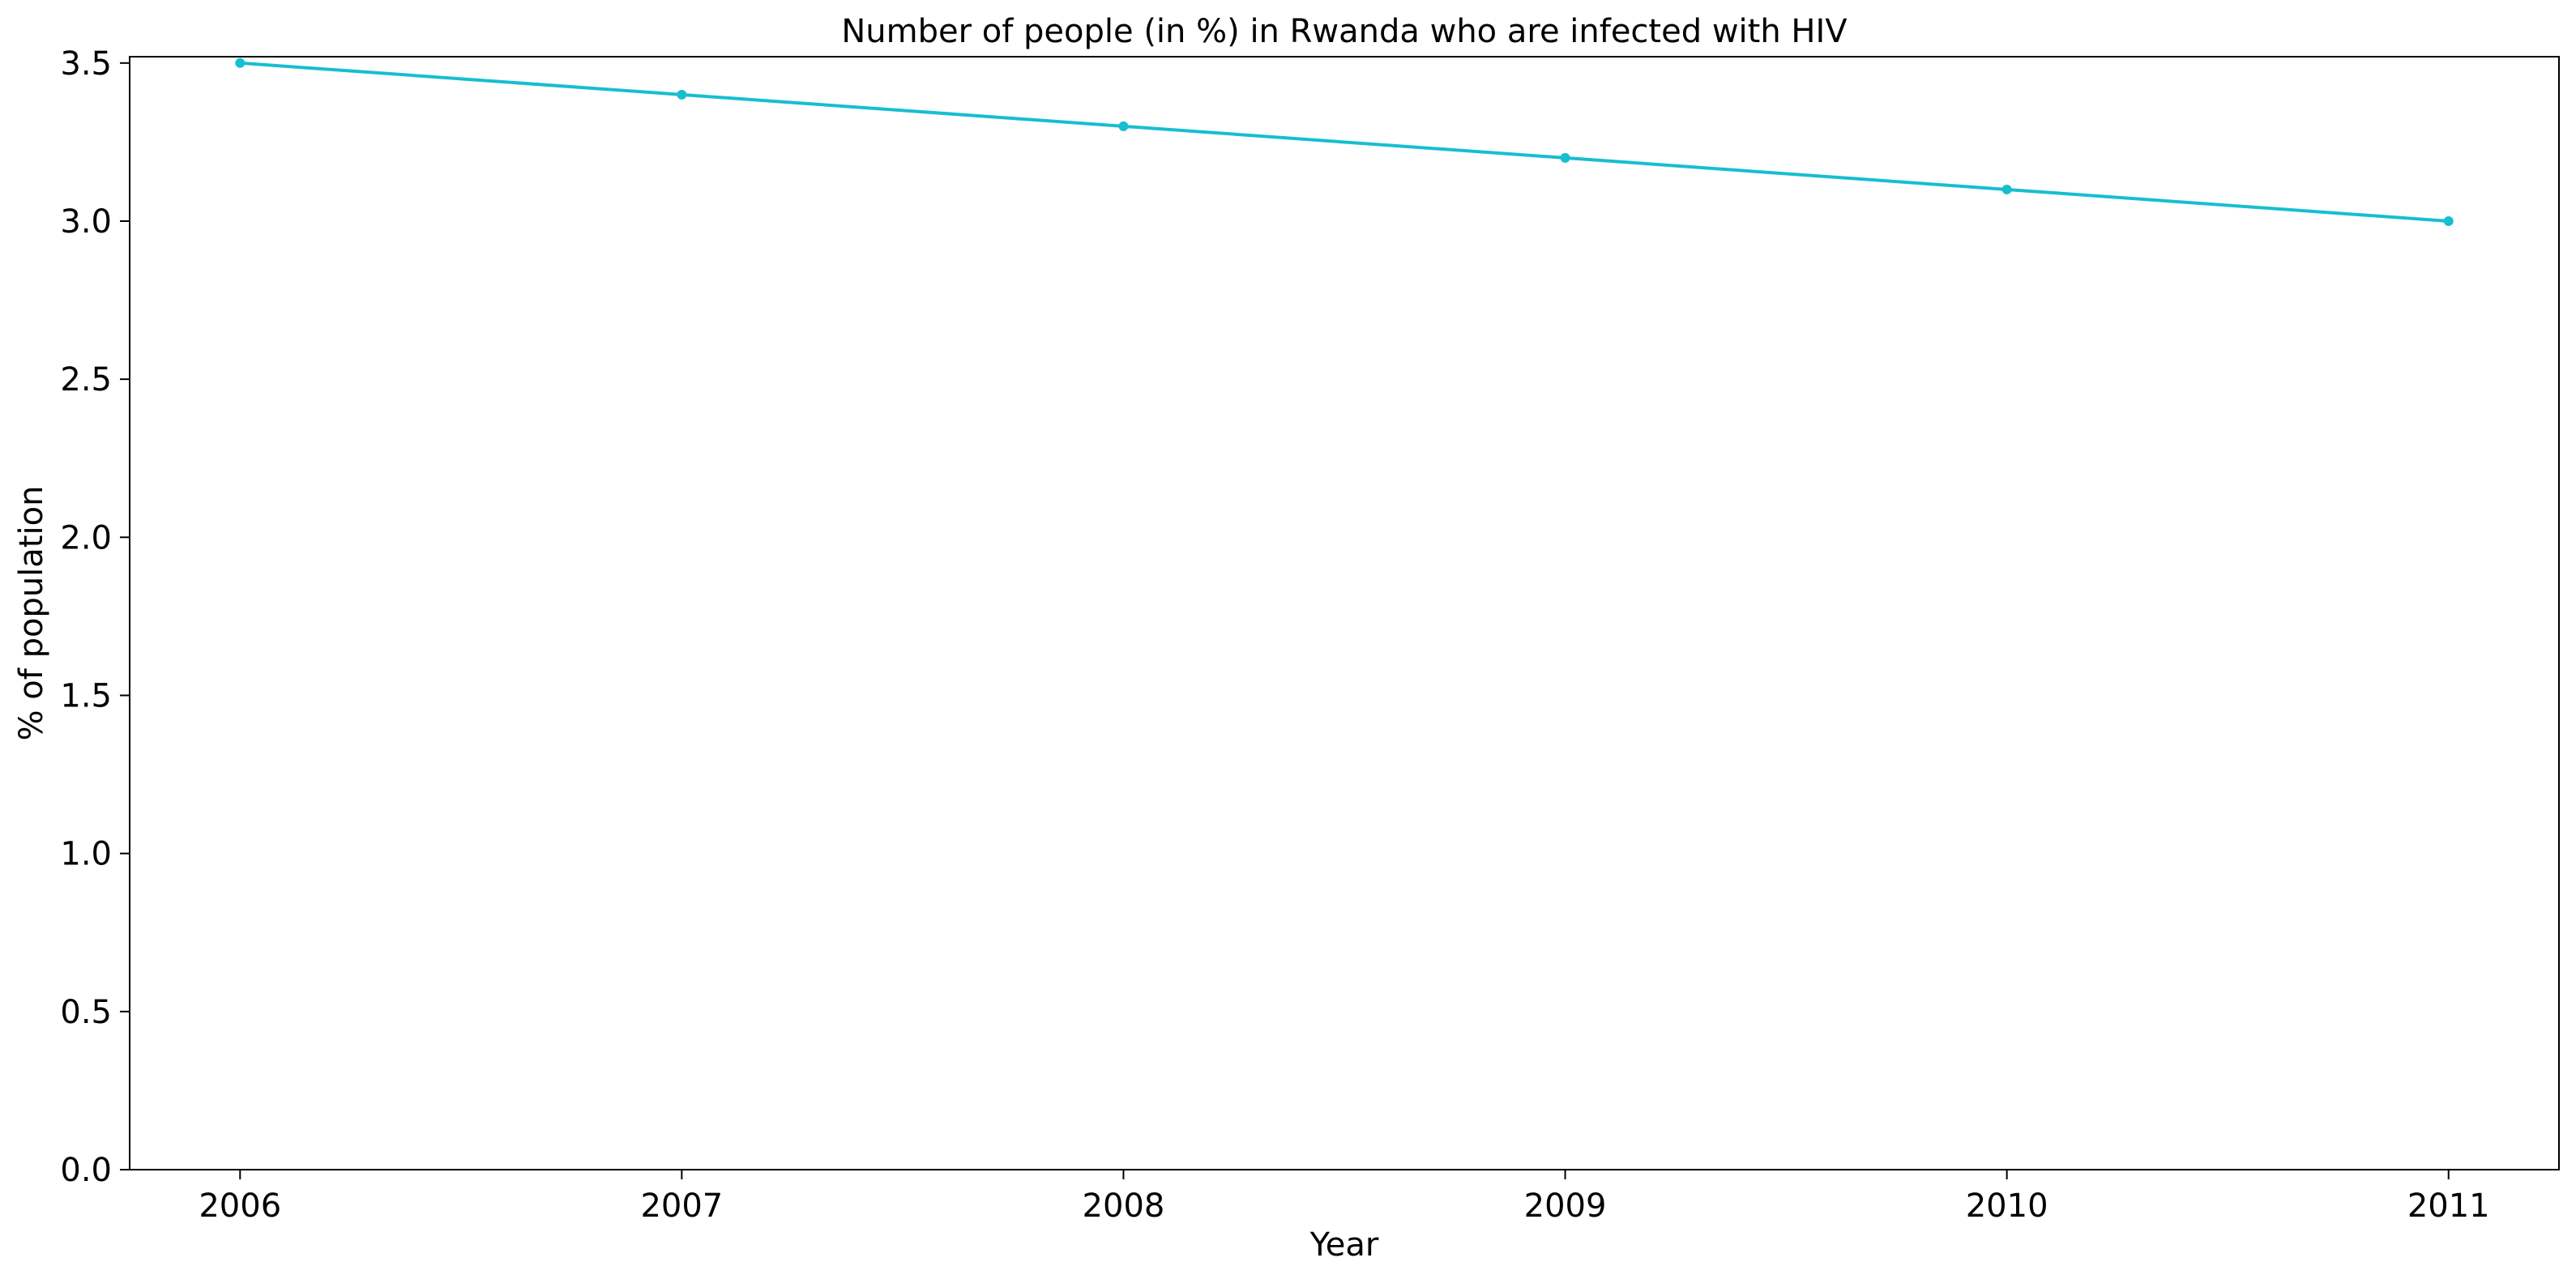 The height and width of the screenshot is (1279, 2576). I want to click on x-tick-label: 2010, so click(2007, 1206).